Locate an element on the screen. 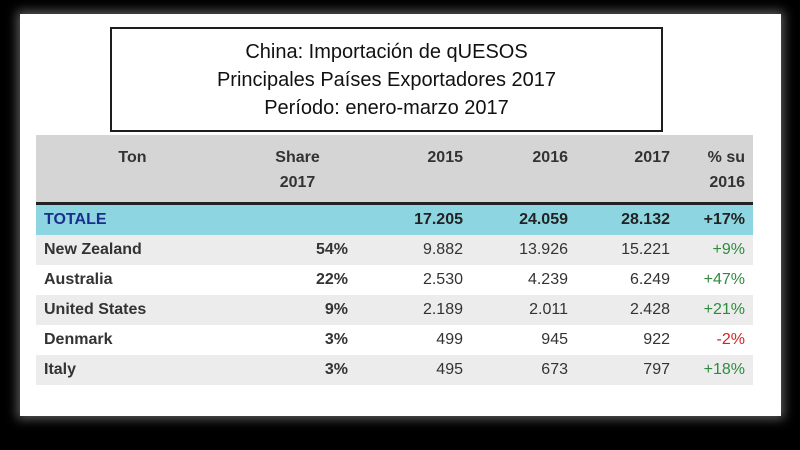 This screenshot has height=450, width=800. value-2015: 2.530 is located at coordinates (442, 279).